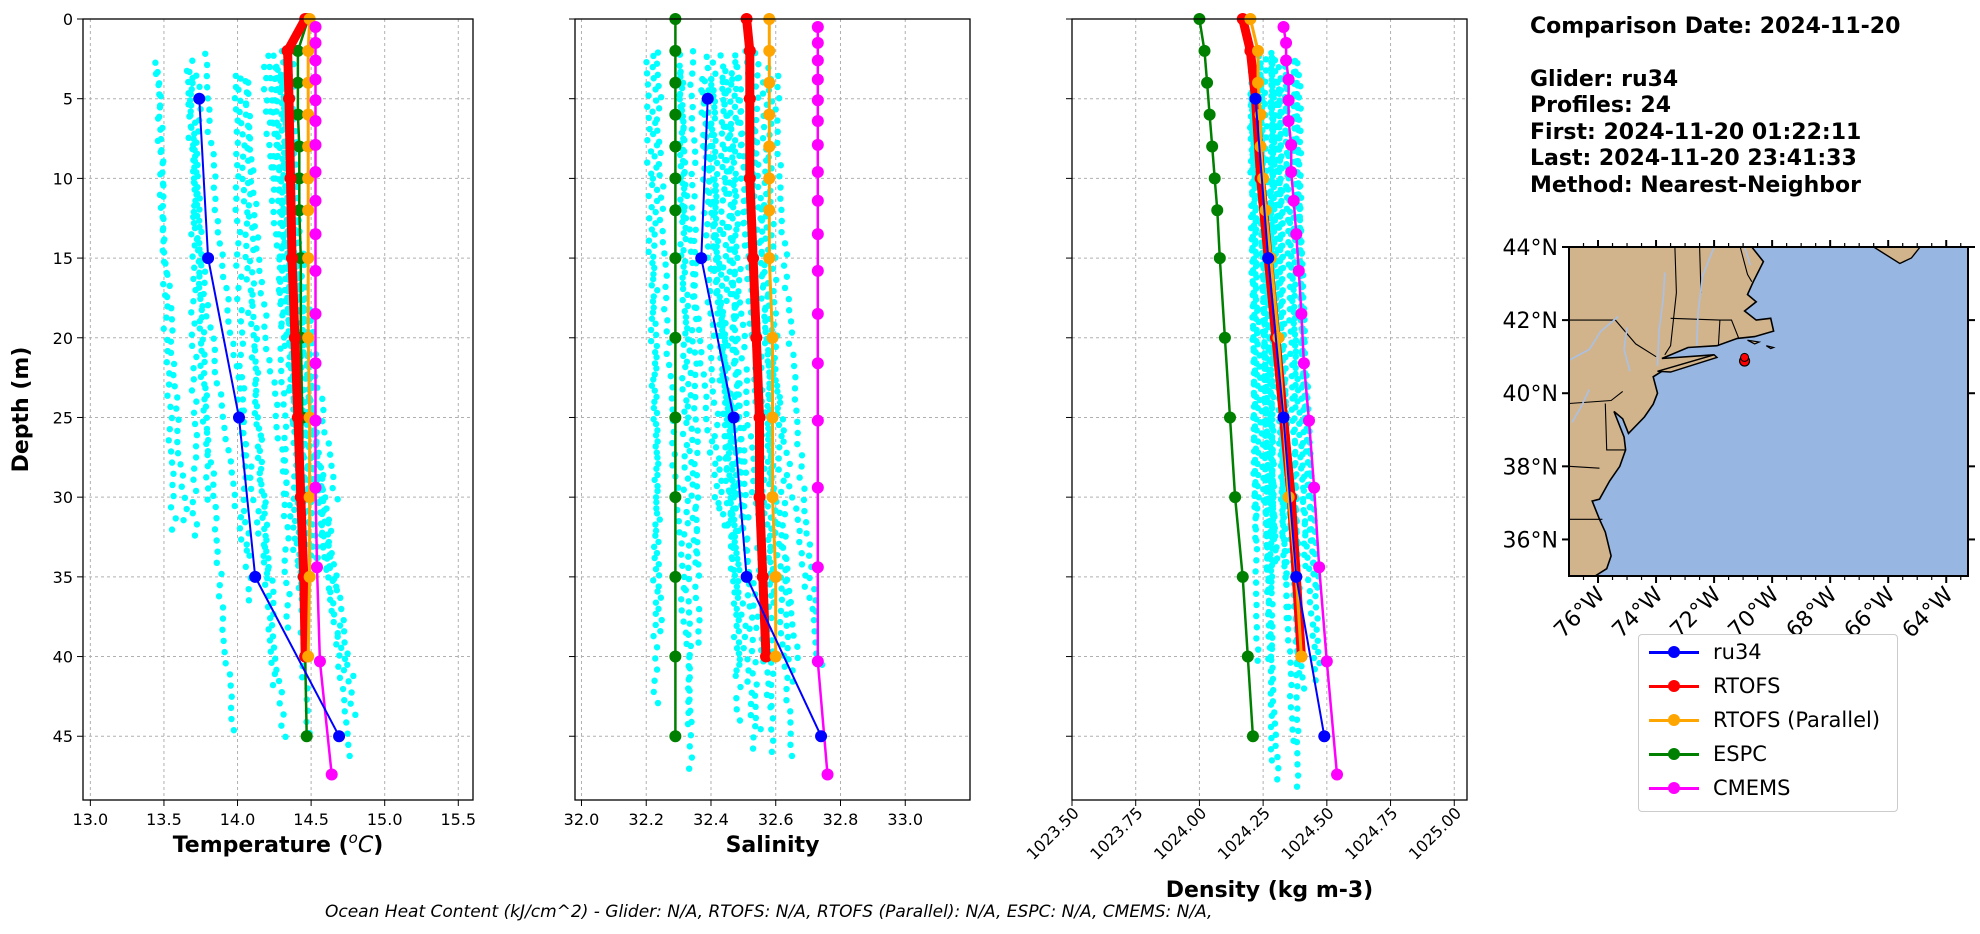 The width and height of the screenshot is (1980, 934). Describe the element at coordinates (1593, 338) in the screenshot. I see `map-river` at that location.